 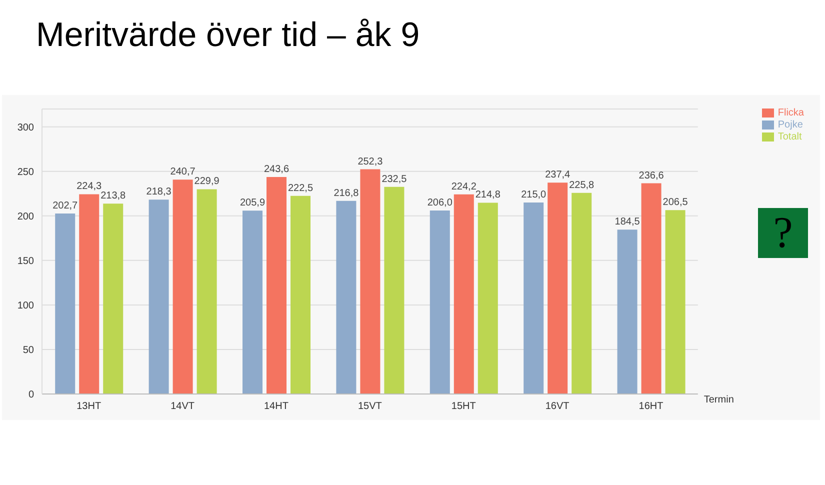 What do you see at coordinates (651, 176) in the screenshot?
I see `data-label: 236,6` at bounding box center [651, 176].